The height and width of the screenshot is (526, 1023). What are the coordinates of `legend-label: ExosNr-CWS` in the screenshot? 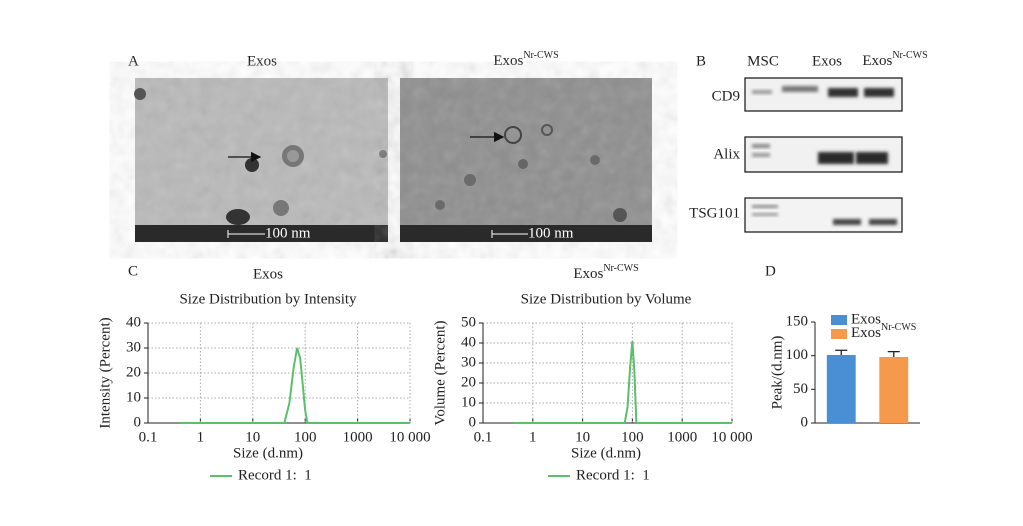 It's located at (883, 331).